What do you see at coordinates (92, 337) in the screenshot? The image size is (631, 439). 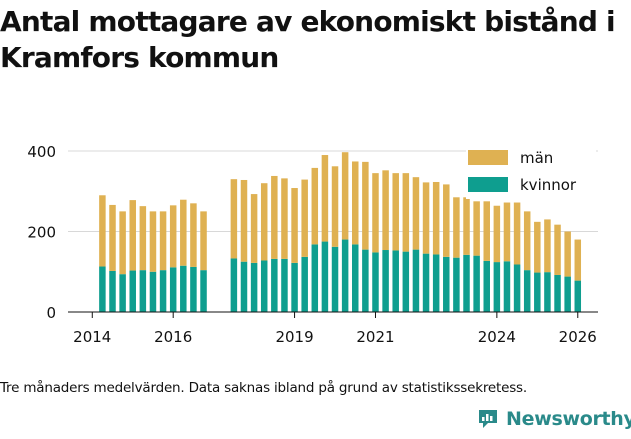 I see `x-tick-label: 2014` at bounding box center [92, 337].